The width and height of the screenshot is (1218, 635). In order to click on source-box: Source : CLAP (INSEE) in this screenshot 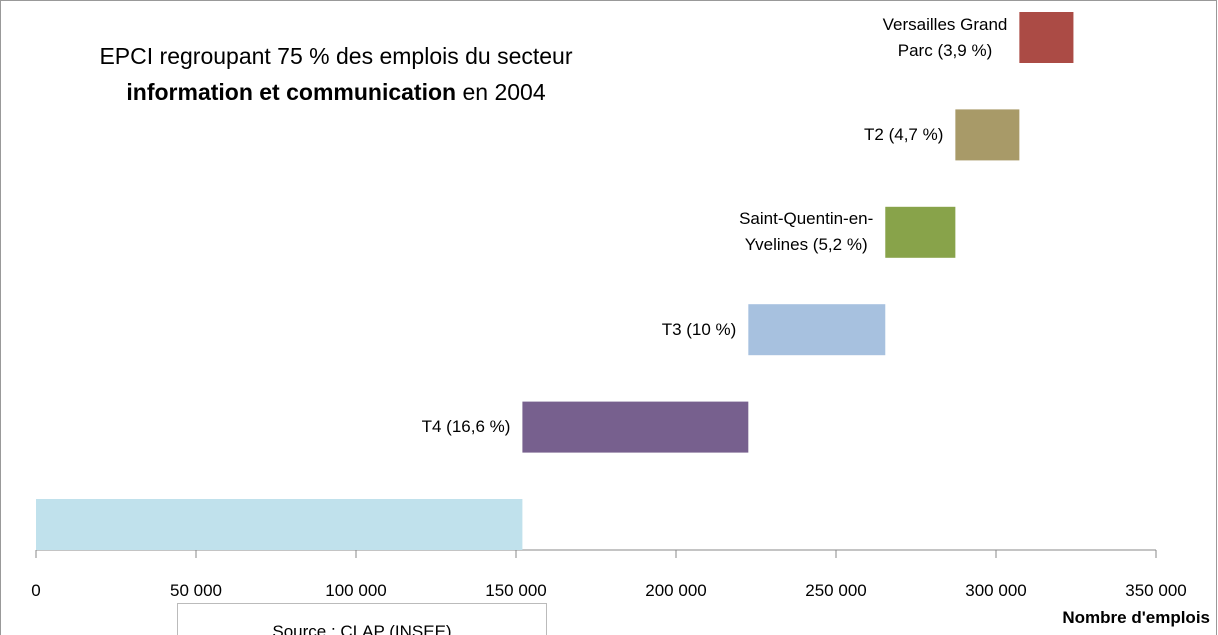, I will do `click(362, 619)`.